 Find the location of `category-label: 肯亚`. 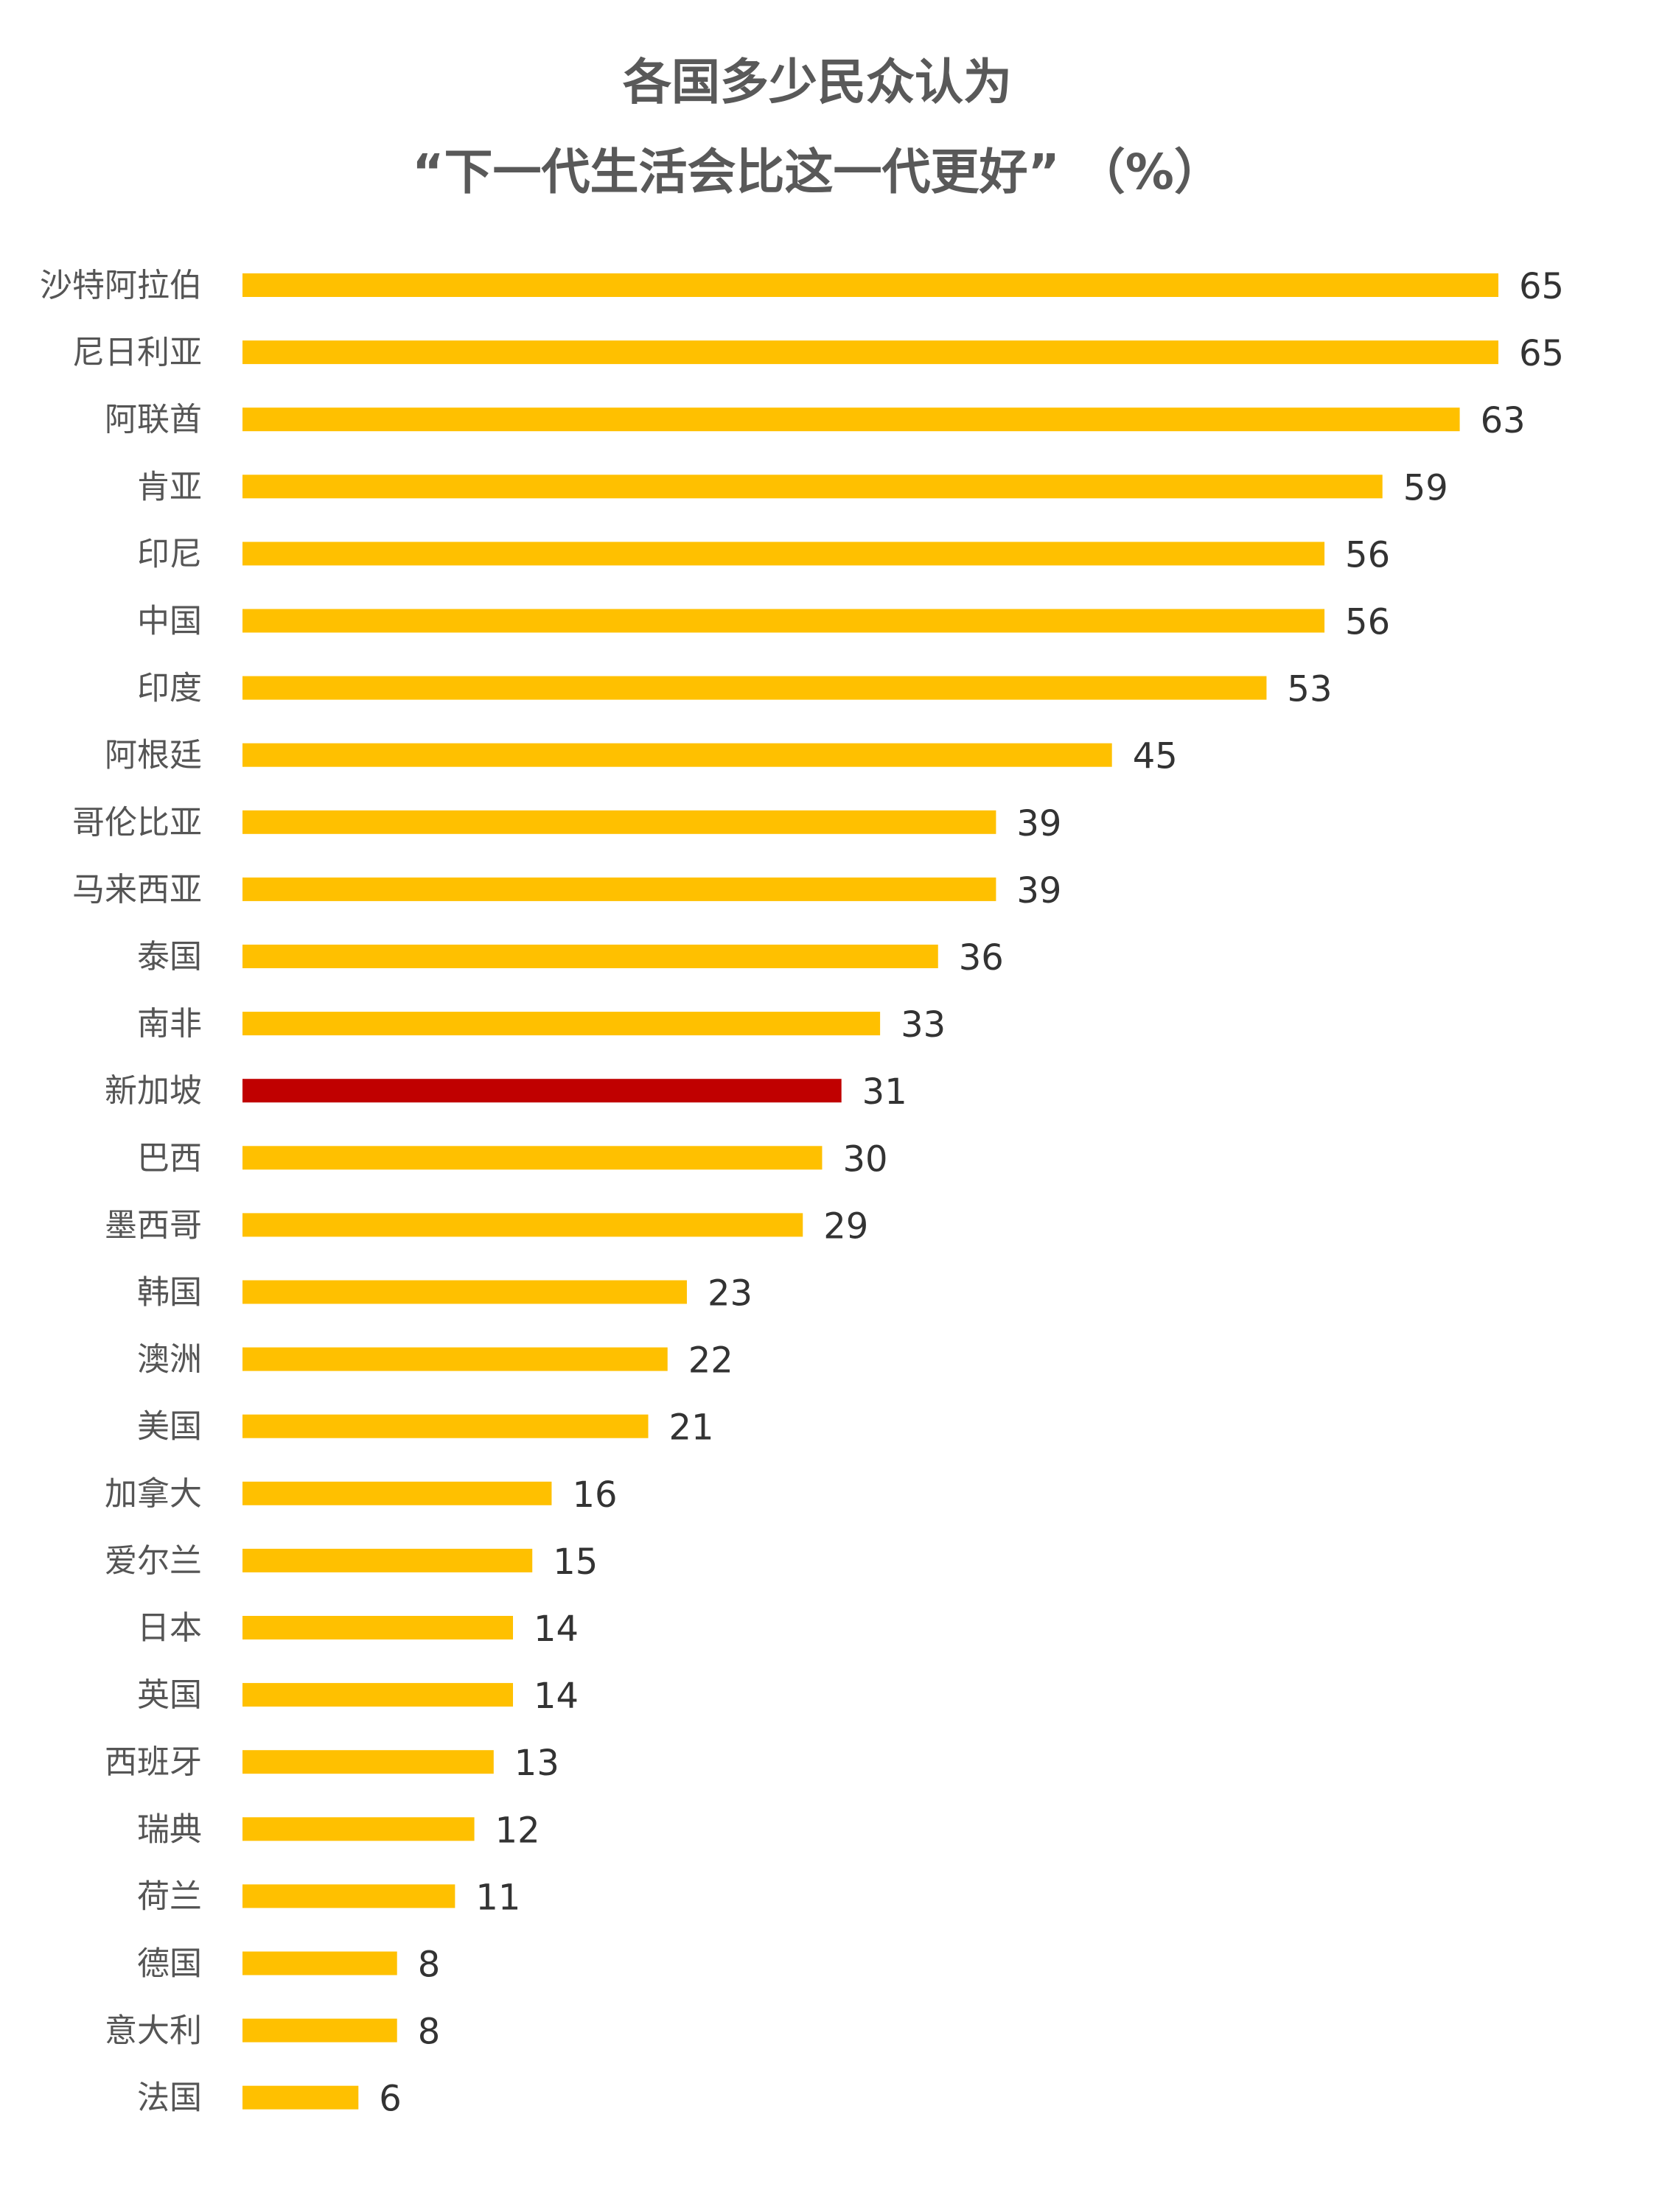

category-label: 肯亚 is located at coordinates (170, 486).